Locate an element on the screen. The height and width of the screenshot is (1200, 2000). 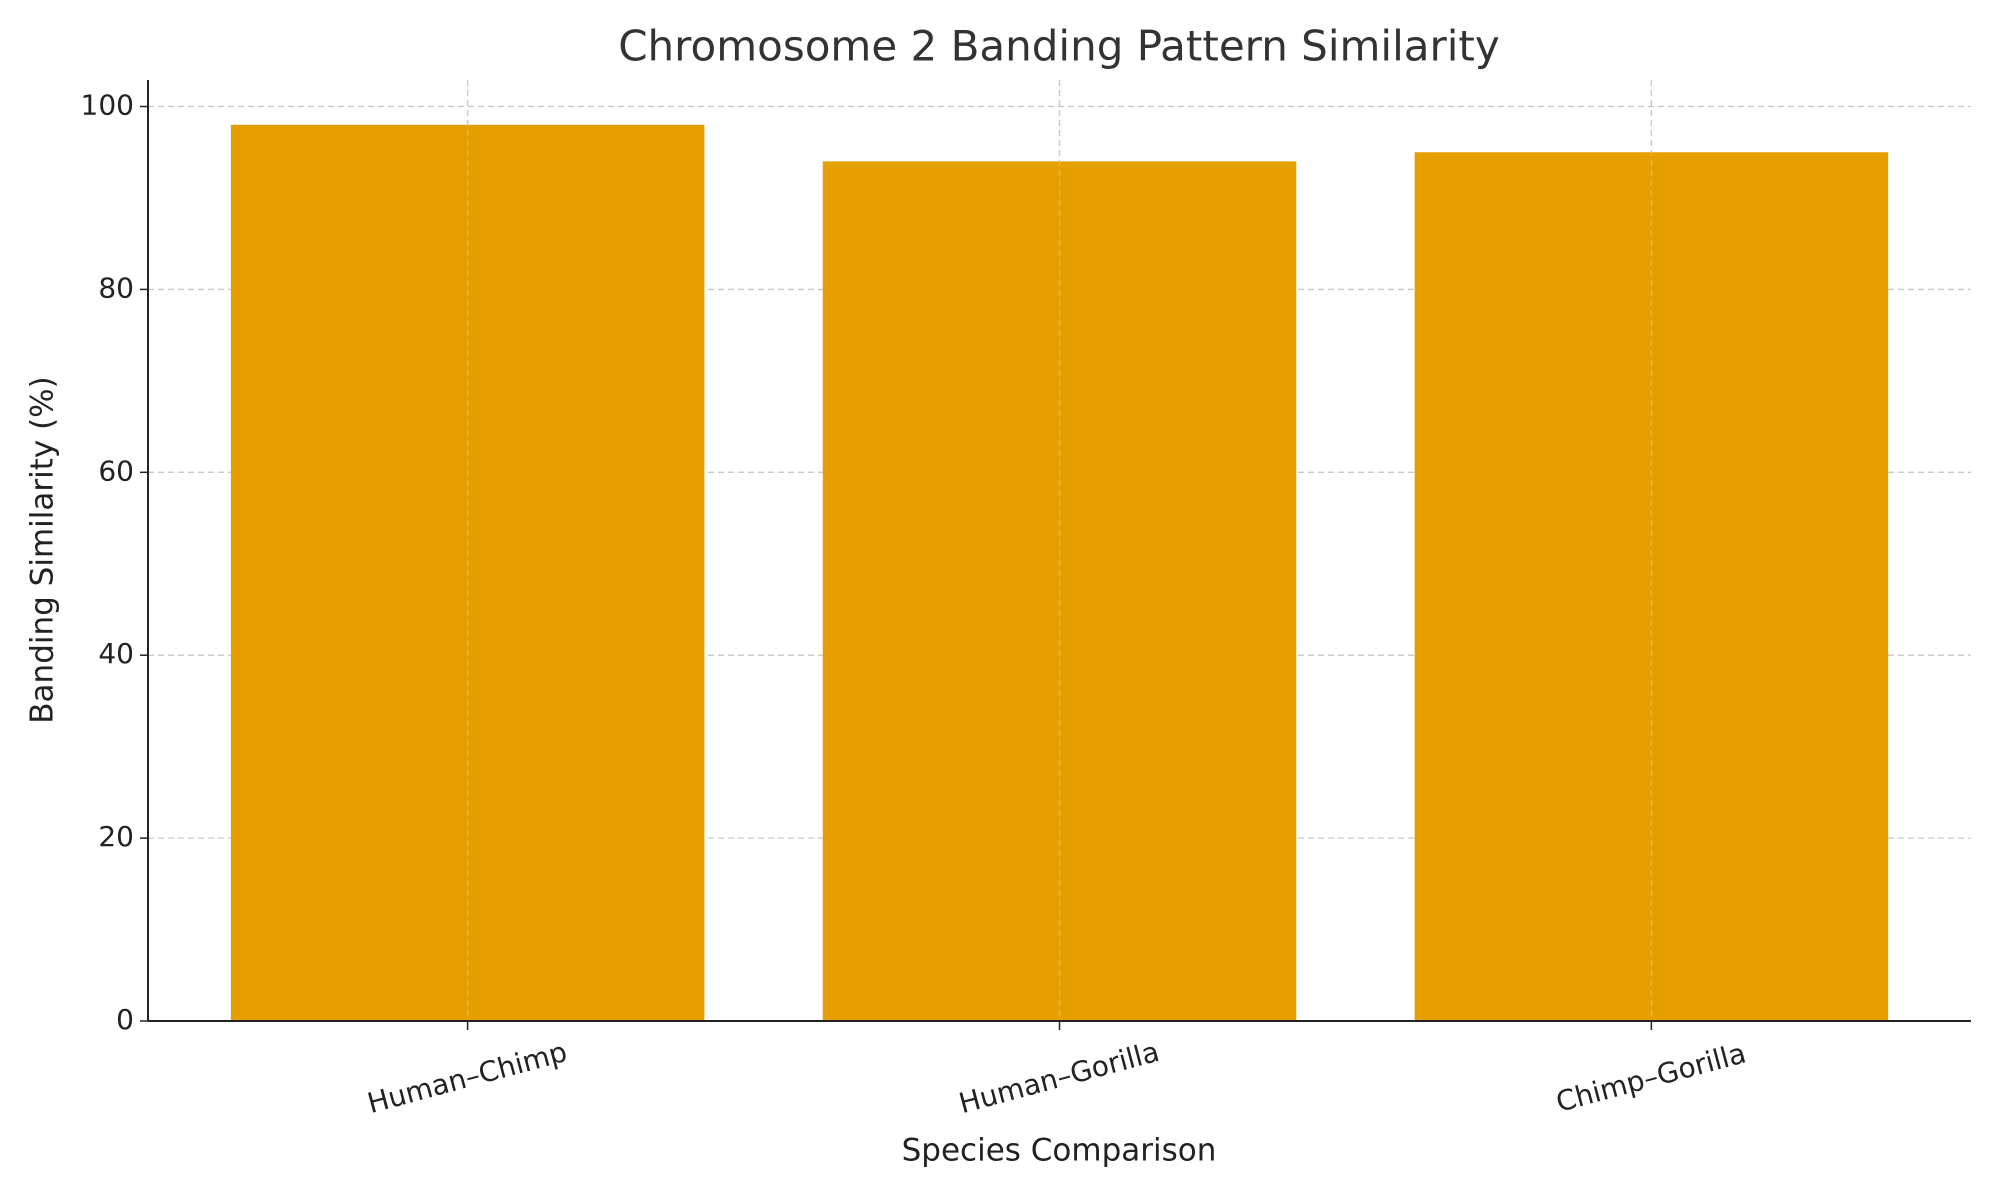
x-tick-label: Human–Gorilla is located at coordinates (1058, 1077).